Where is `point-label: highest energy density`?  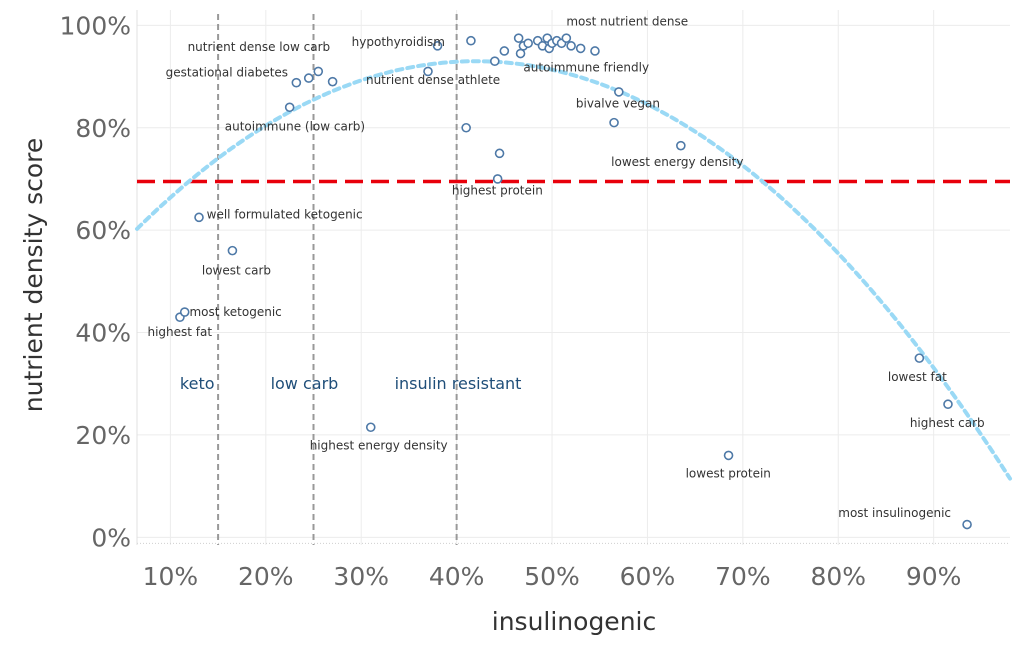
point-label: highest energy density is located at coordinates (379, 445).